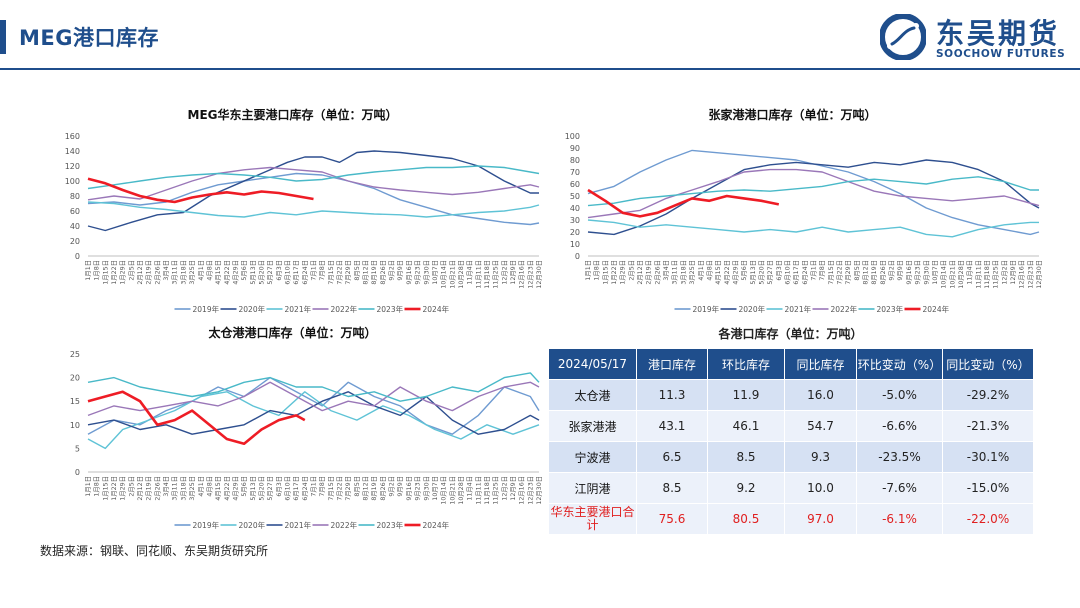 This screenshot has width=1080, height=608. I want to click on x-tick-label: 7月15日, so click(331, 272).